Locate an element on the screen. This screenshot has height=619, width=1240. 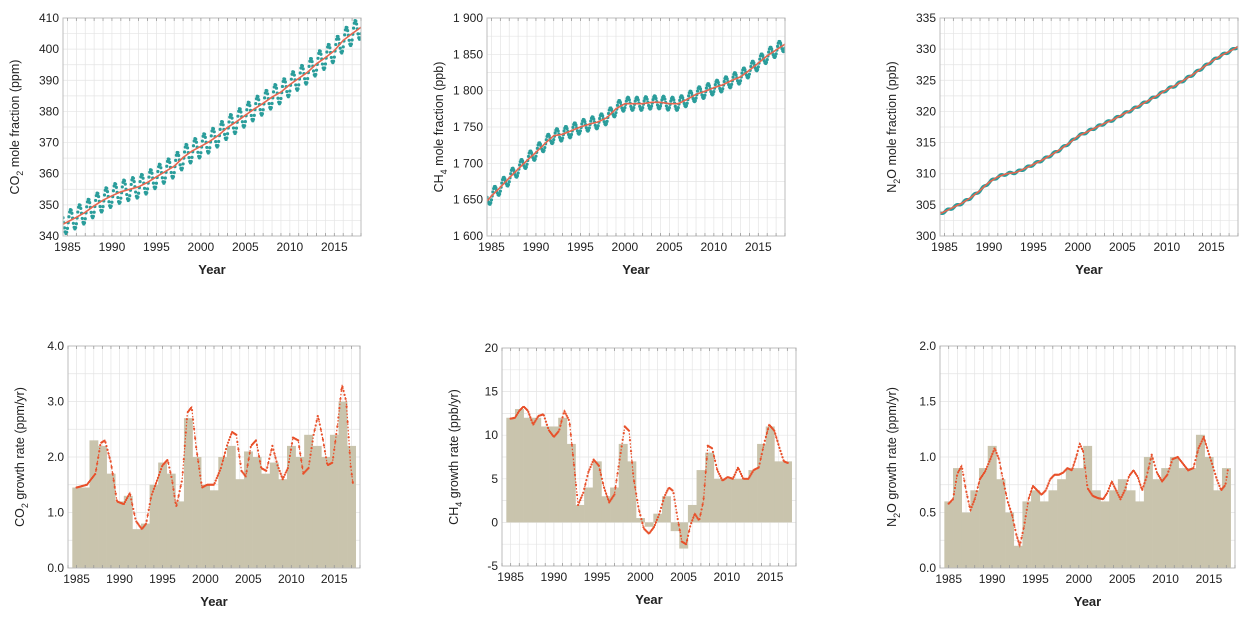
y-axis-label: CO2 growth rate (ppm/yr) is located at coordinates (21, 457).